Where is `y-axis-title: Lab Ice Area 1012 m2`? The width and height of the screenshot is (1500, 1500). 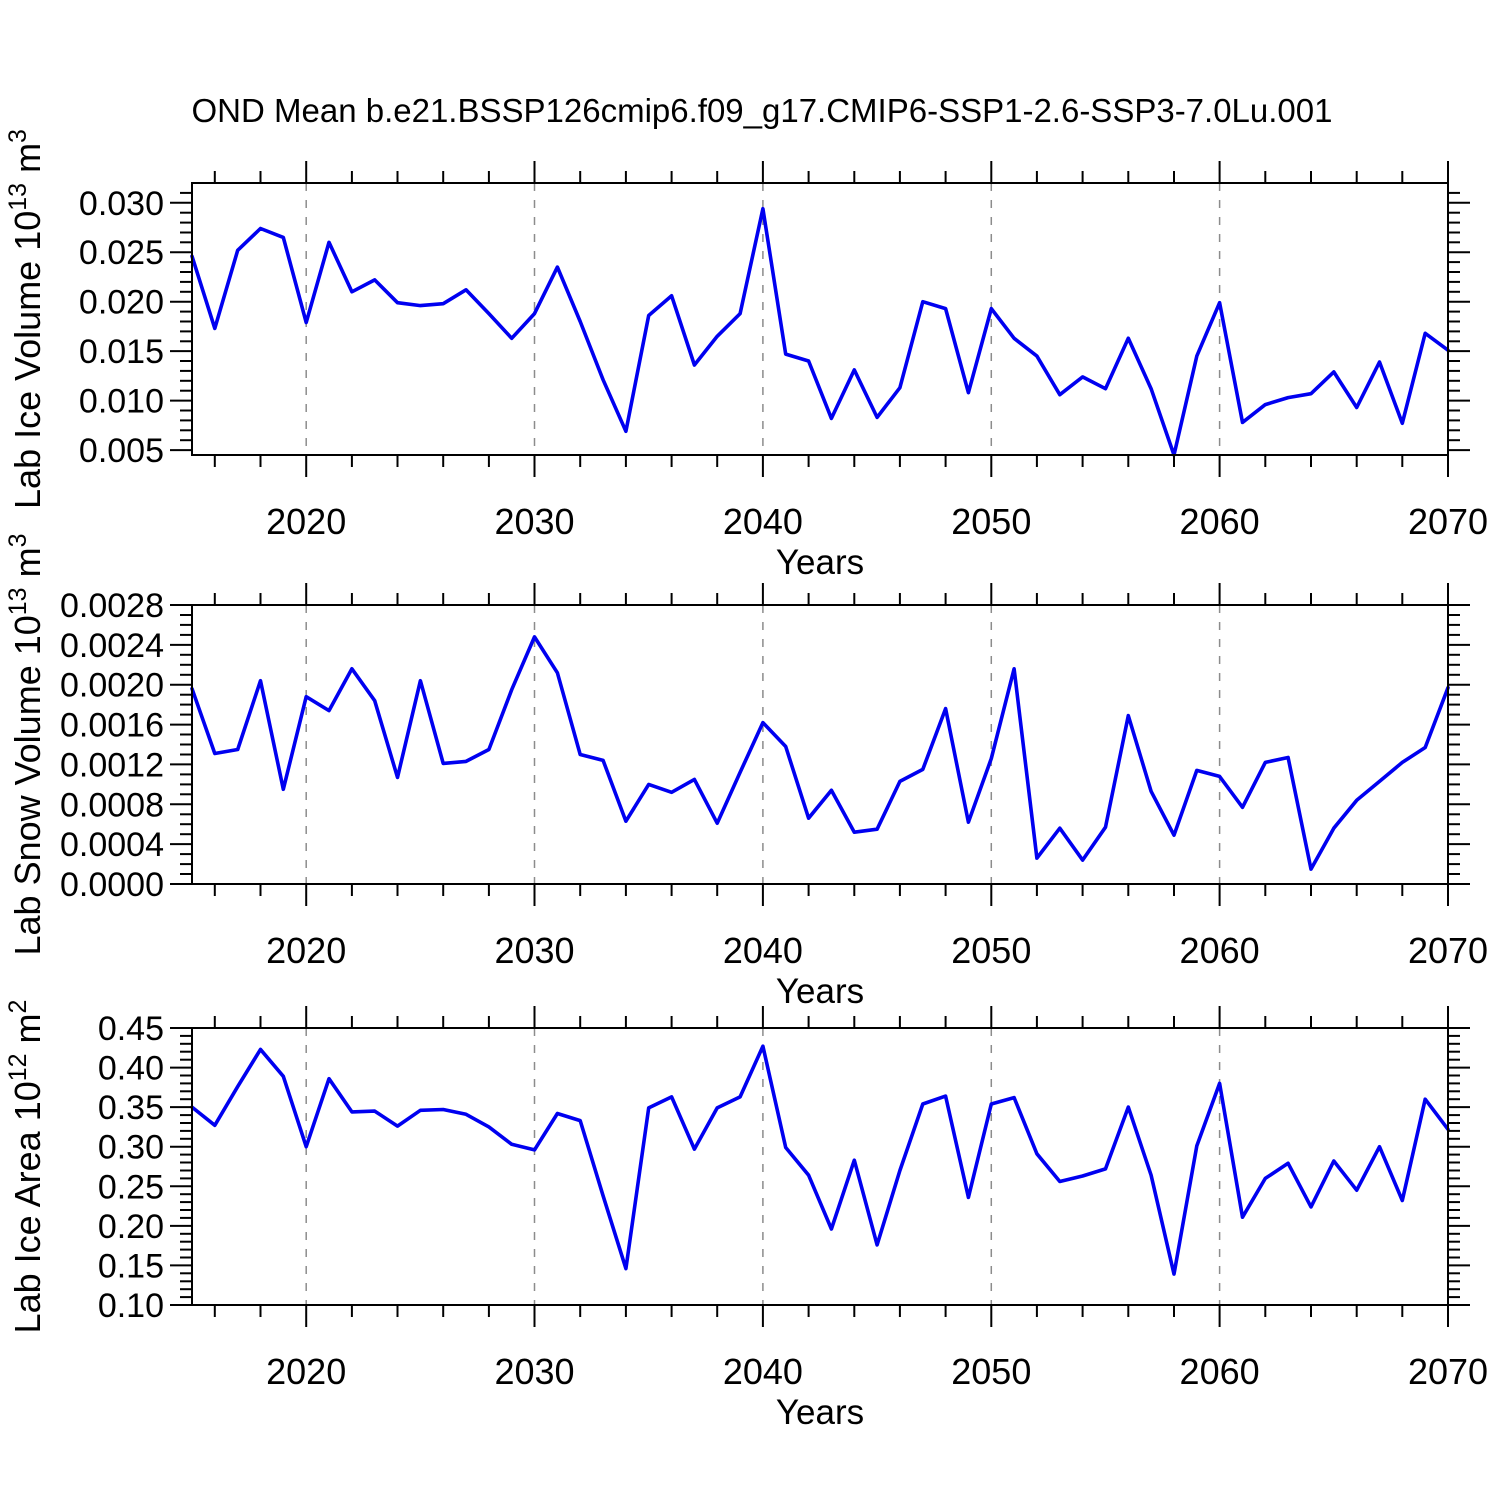 y-axis-title: Lab Ice Area 1012 m2 is located at coordinates (26, 1167).